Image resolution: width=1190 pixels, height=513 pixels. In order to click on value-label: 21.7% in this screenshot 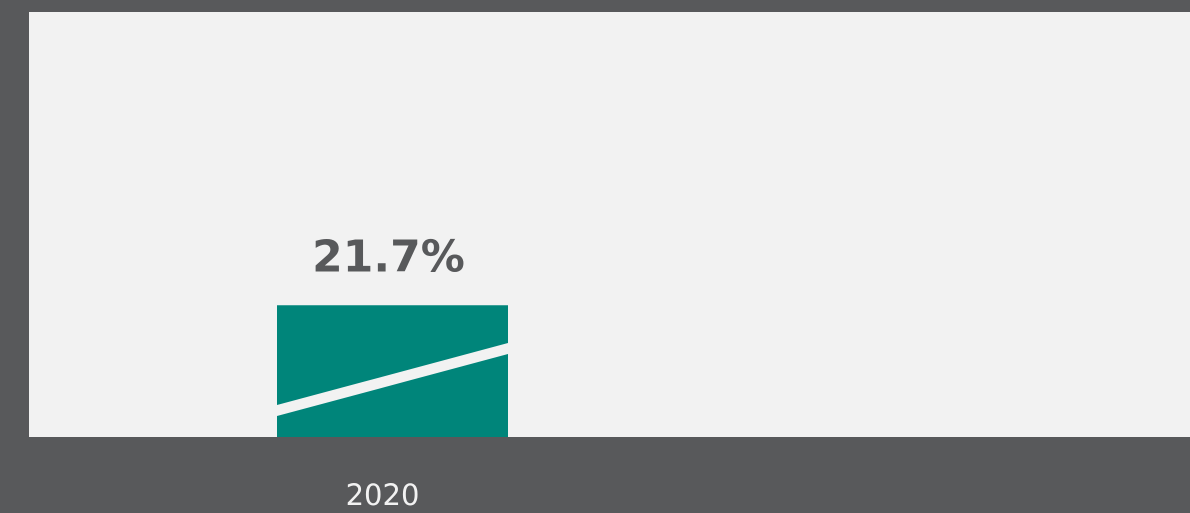, I will do `click(388, 256)`.